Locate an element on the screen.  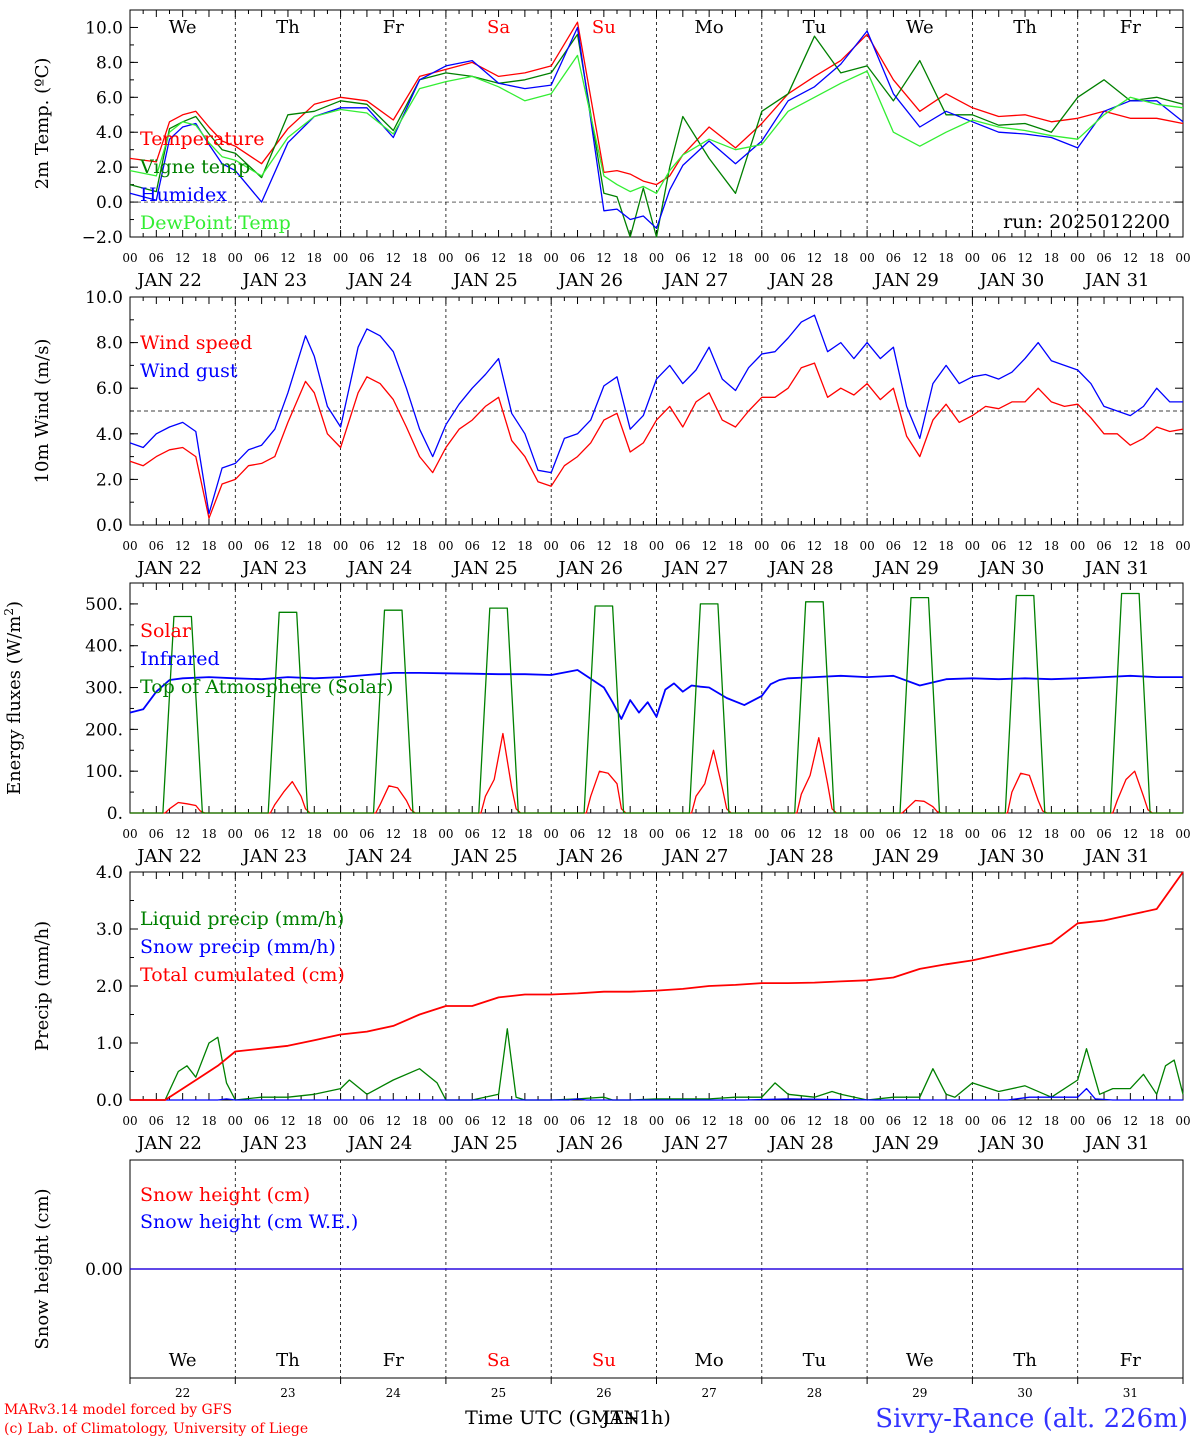
time-axis-label: Time UTC (GMT+1h) is located at coordinates (568, 1418).